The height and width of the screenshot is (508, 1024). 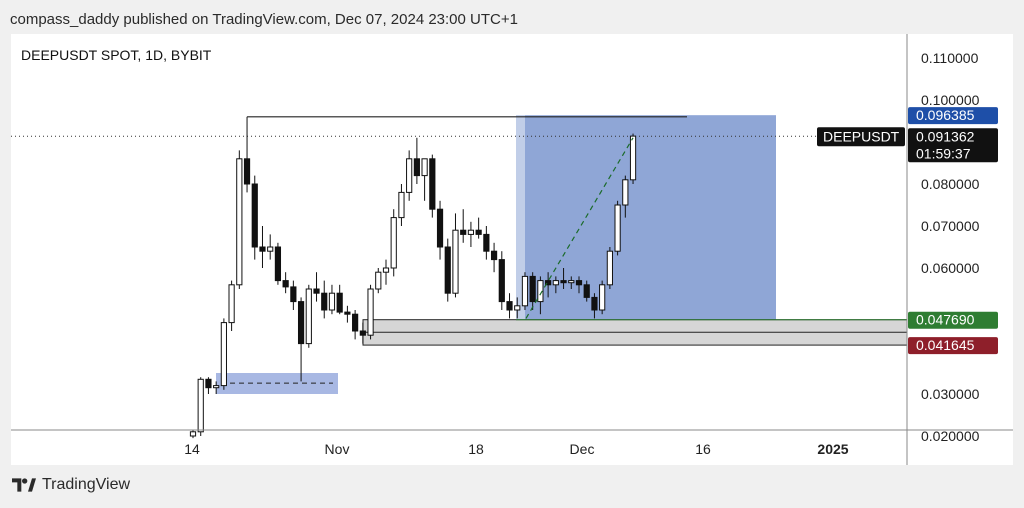 I want to click on last-price-badge, so click(x=953, y=145).